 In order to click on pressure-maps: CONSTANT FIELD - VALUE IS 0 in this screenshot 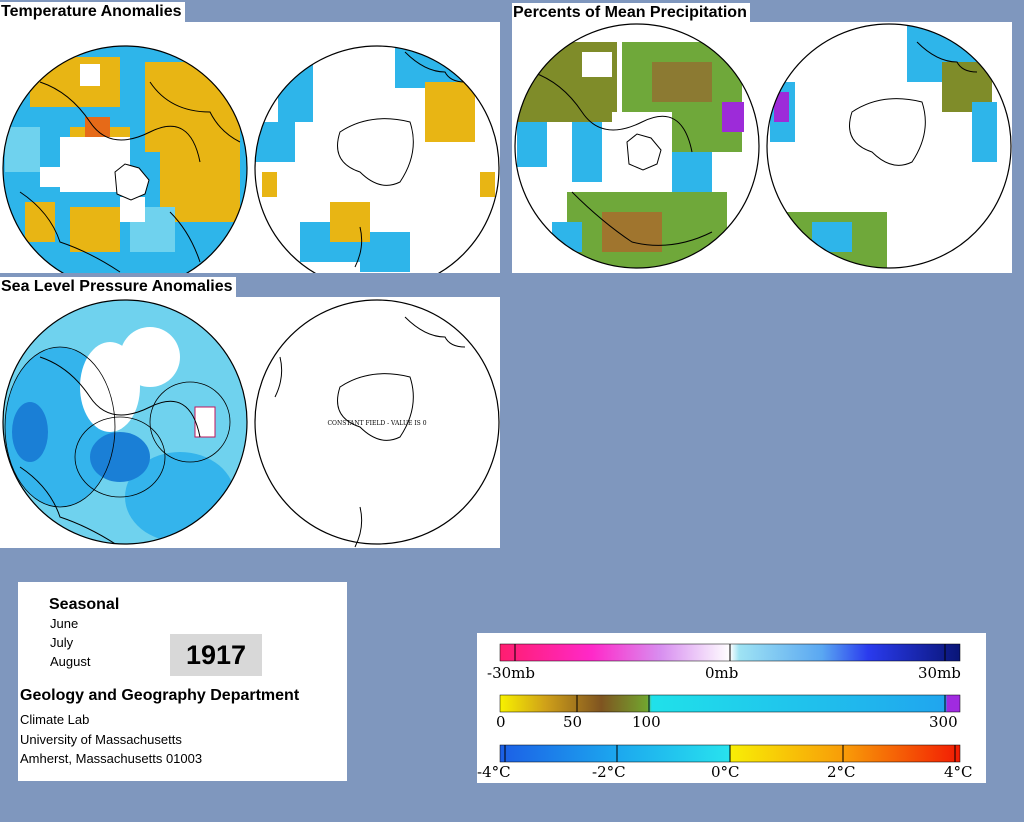, I will do `click(251, 423)`.